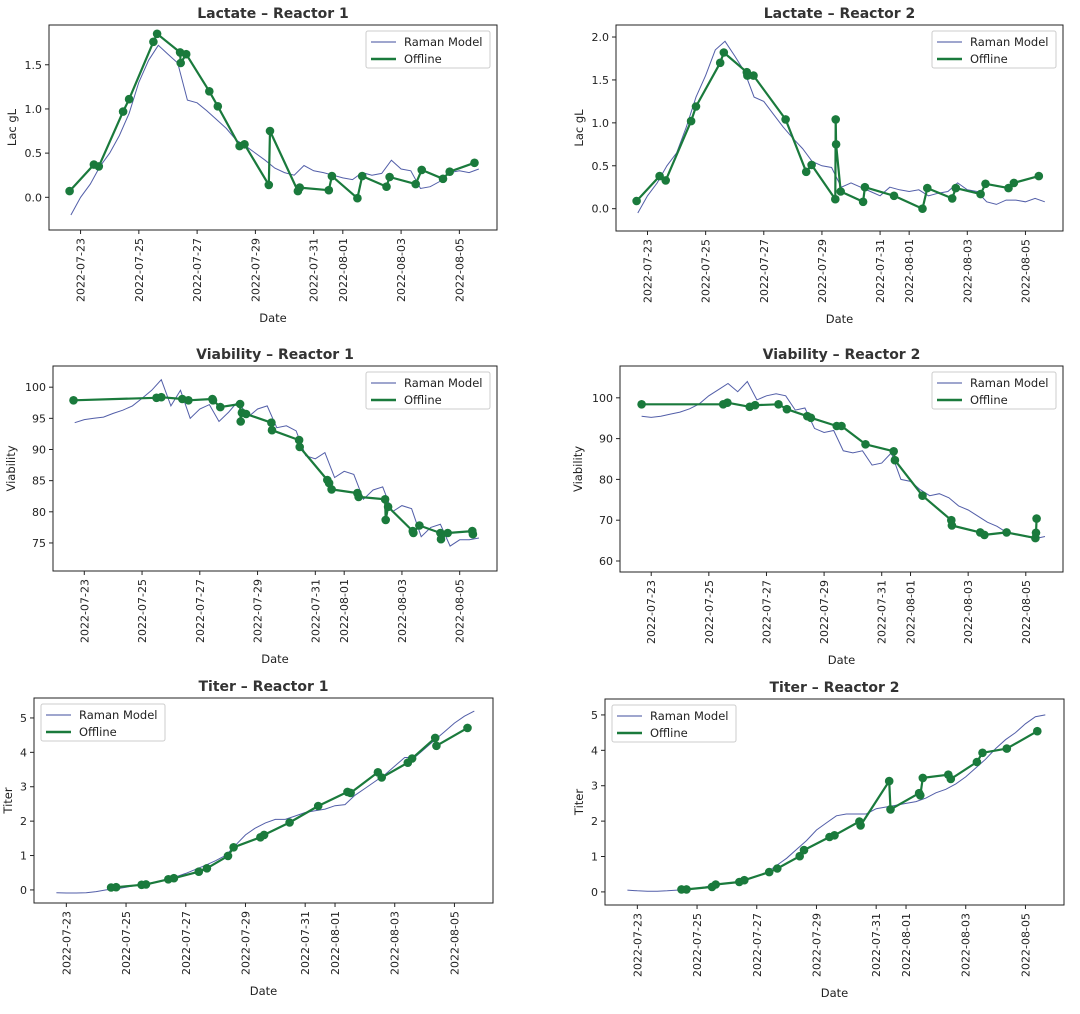  Describe the element at coordinates (606, 439) in the screenshot. I see `y-tick-label: 90` at that location.